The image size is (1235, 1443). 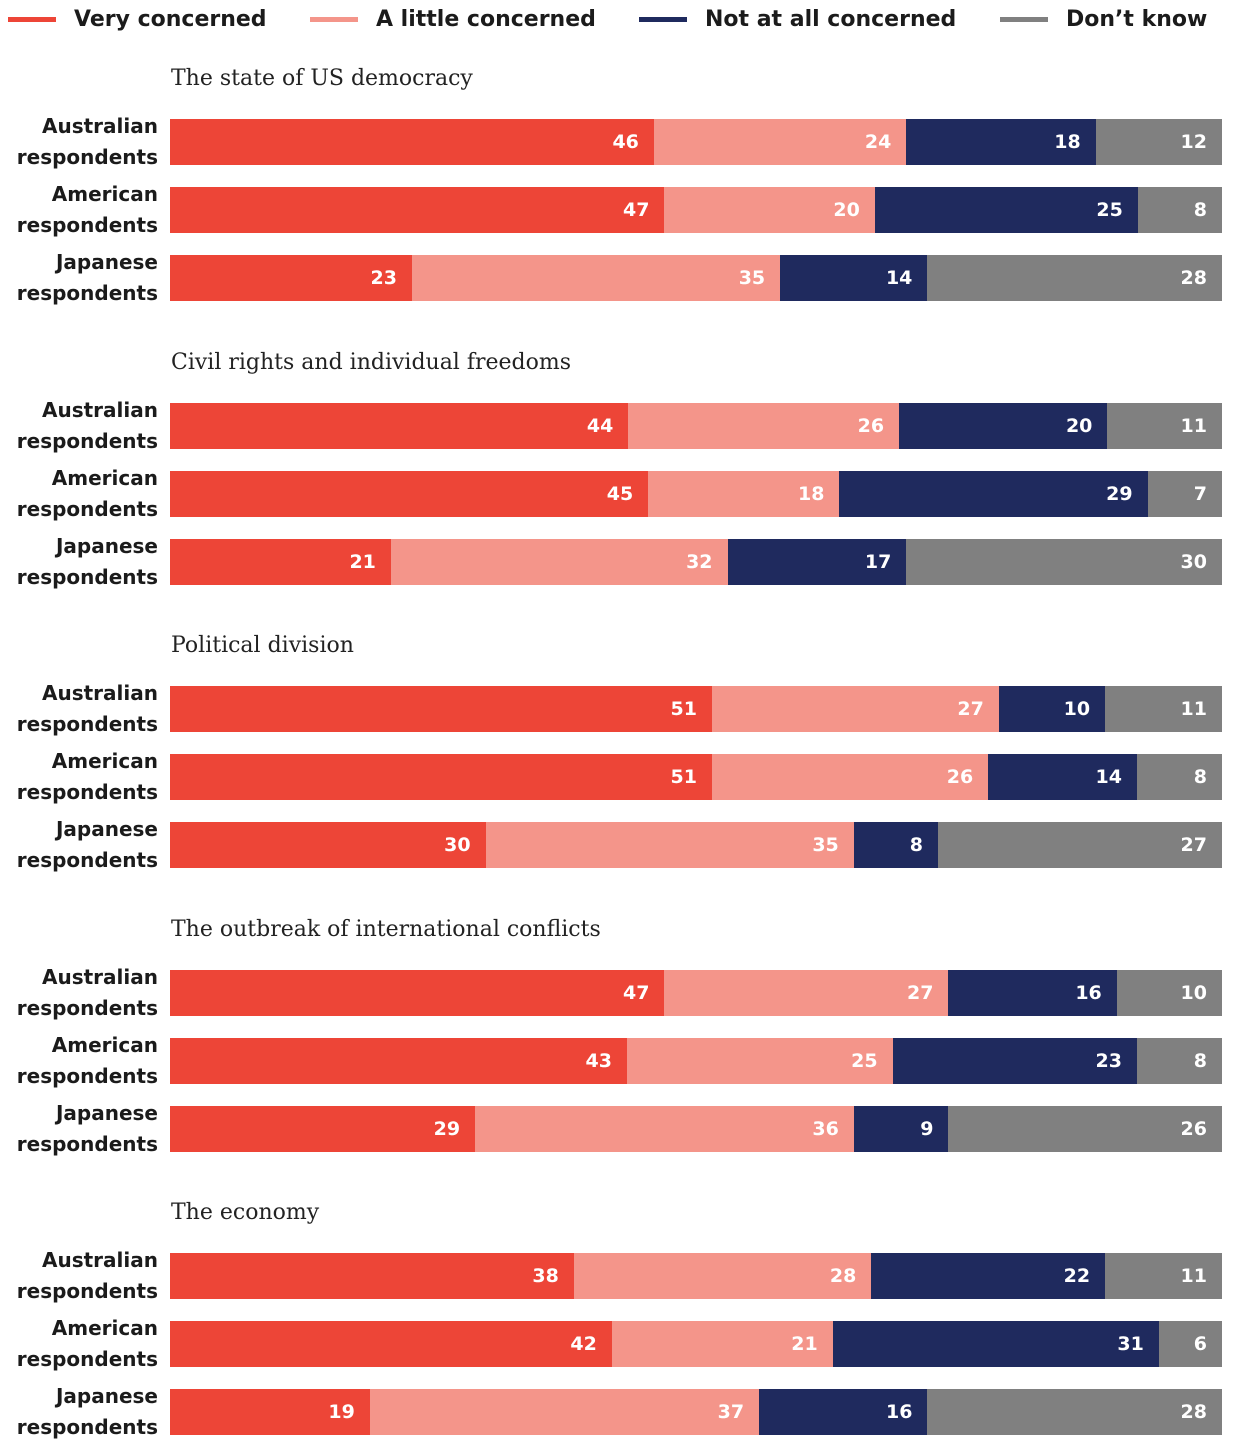 I want to click on bar-segment: 36, so click(x=664, y=1128).